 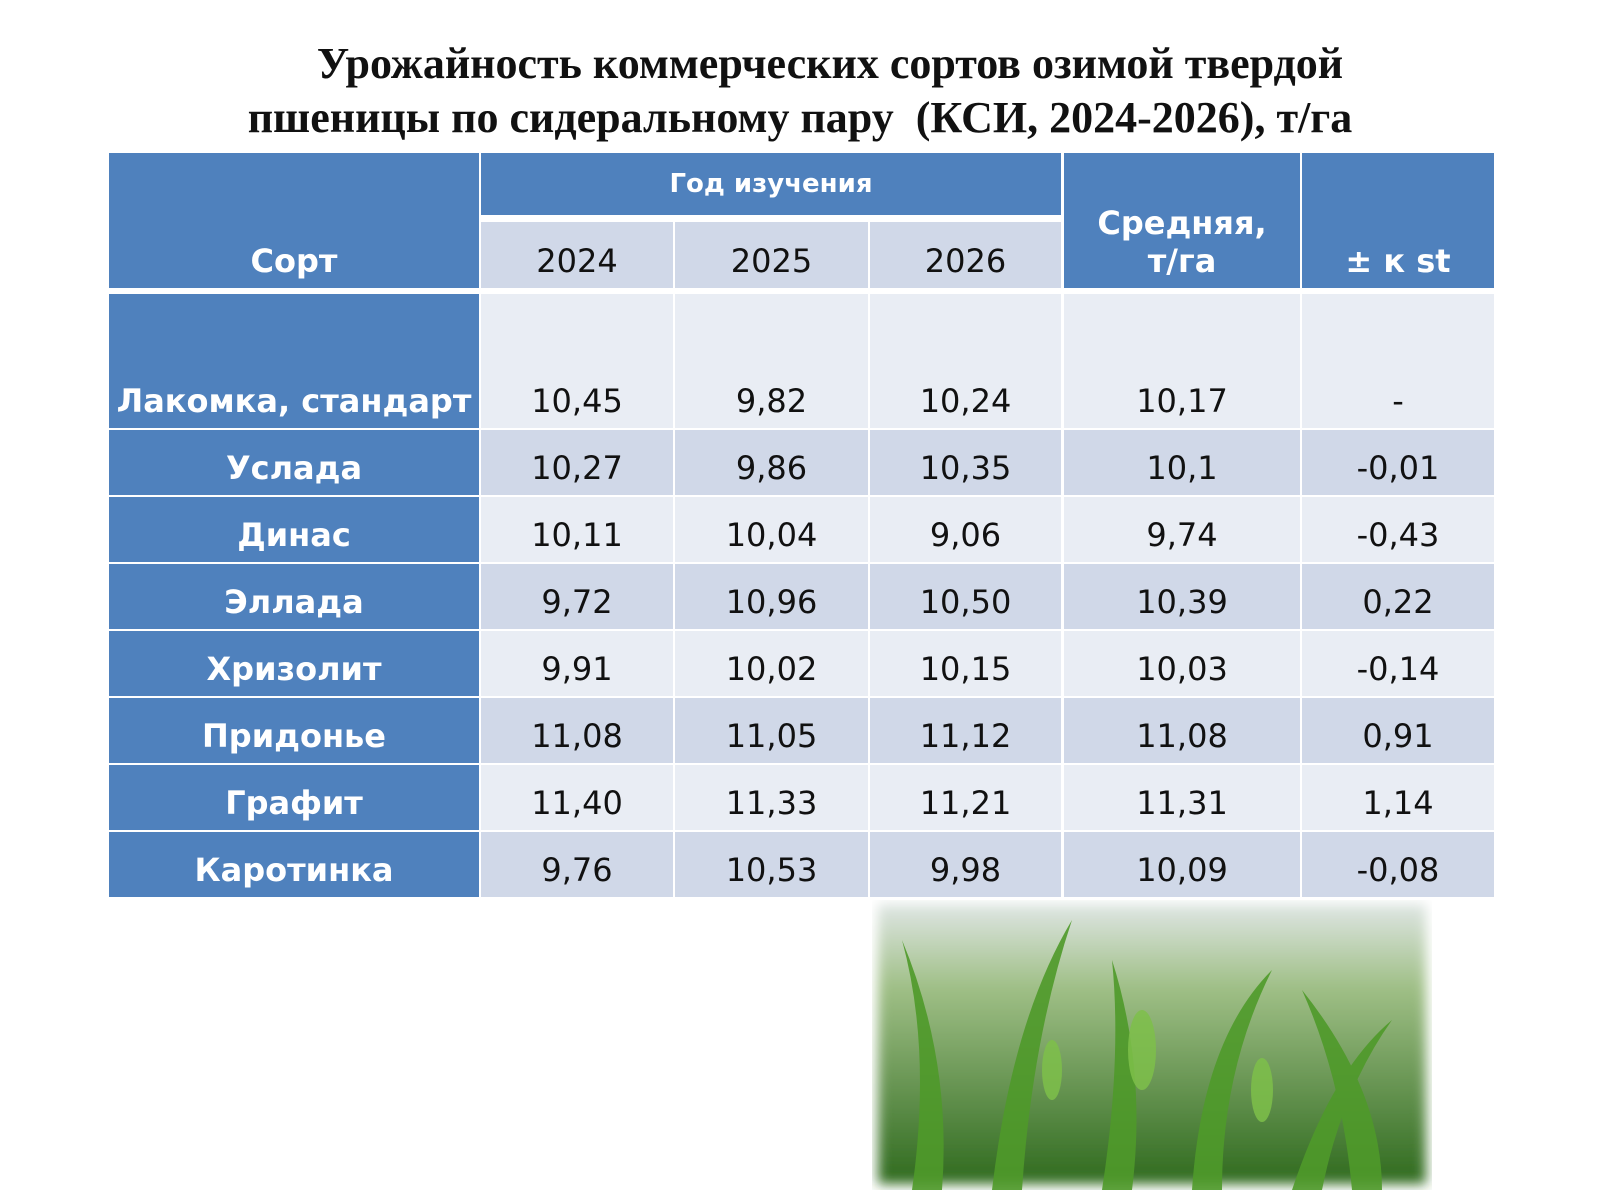 What do you see at coordinates (294, 462) in the screenshot?
I see `row-label: Услада` at bounding box center [294, 462].